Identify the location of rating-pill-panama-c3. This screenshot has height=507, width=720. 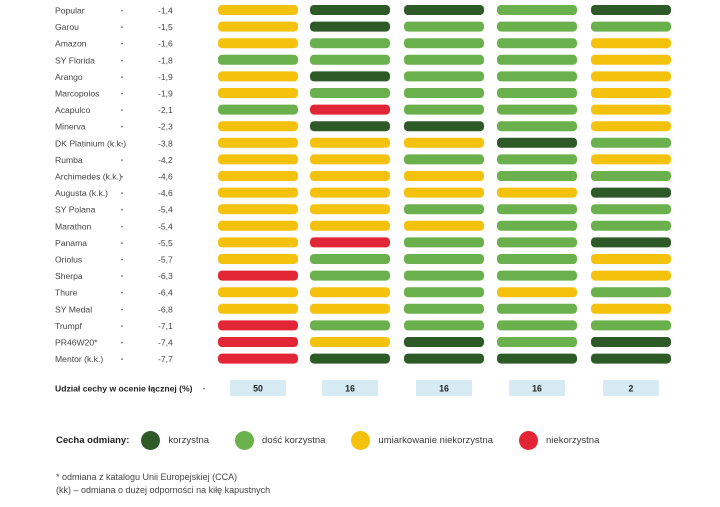
(444, 242).